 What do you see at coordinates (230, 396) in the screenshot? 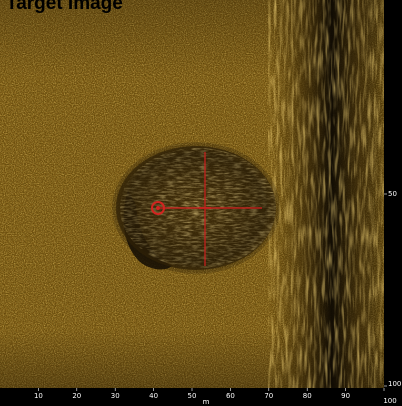
I see `bottom-tick-label: 60` at bounding box center [230, 396].